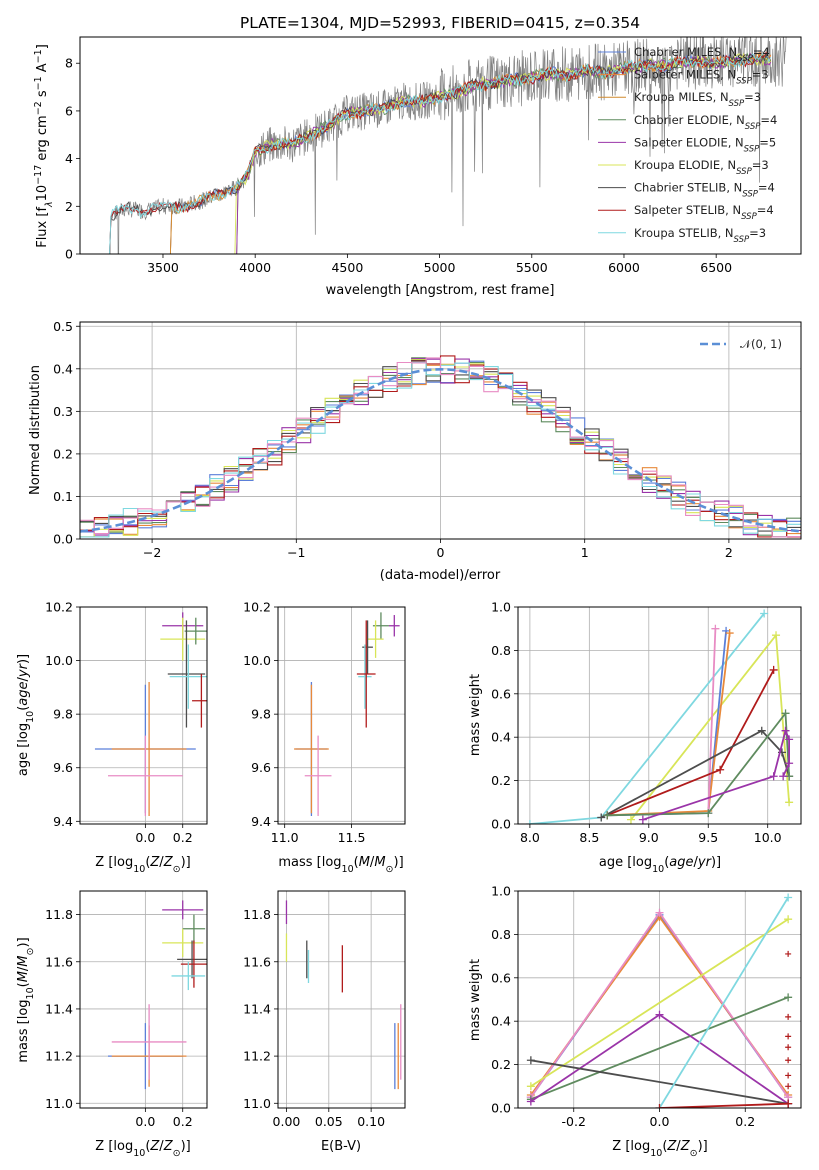  I want to click on y-tick-label: 1.0, so click(501, 891).